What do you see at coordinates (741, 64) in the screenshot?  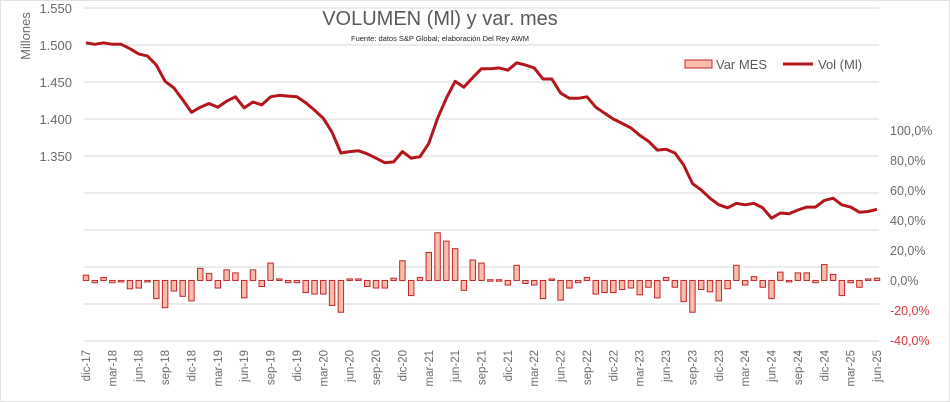 I see `legend-var-mes: Var MES` at bounding box center [741, 64].